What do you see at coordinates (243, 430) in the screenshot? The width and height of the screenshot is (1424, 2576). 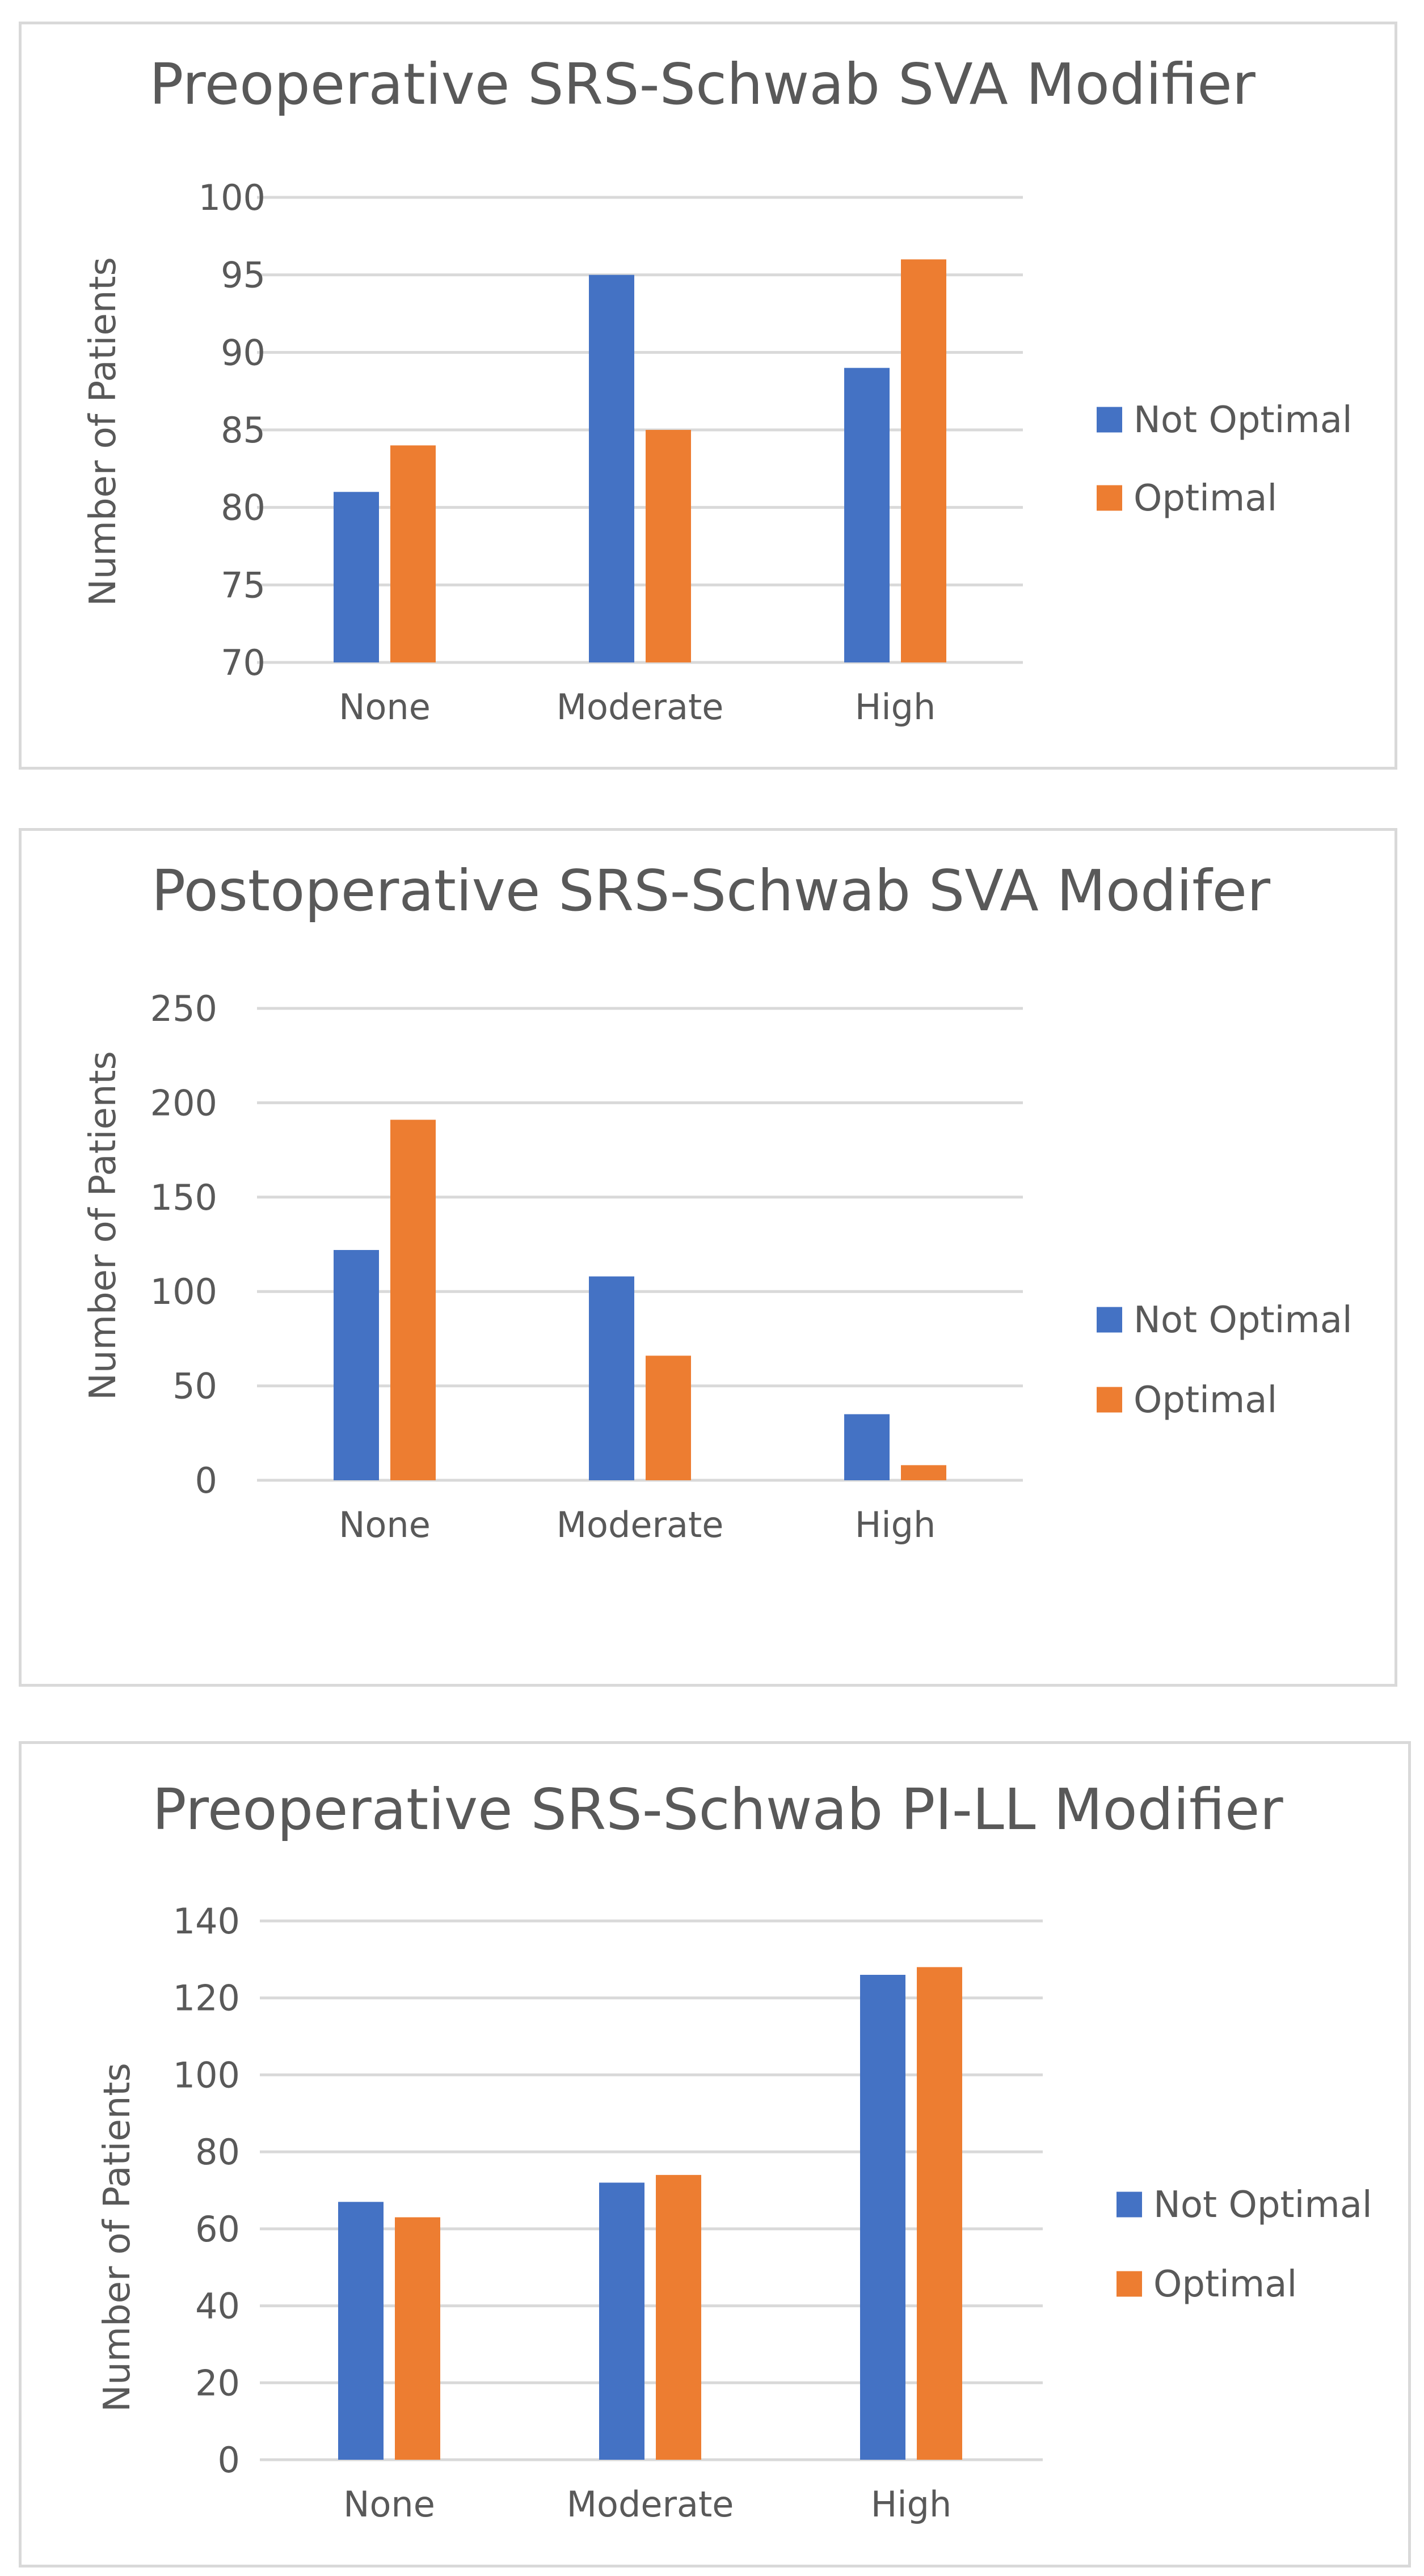 I see `y-tick-label: 85` at bounding box center [243, 430].